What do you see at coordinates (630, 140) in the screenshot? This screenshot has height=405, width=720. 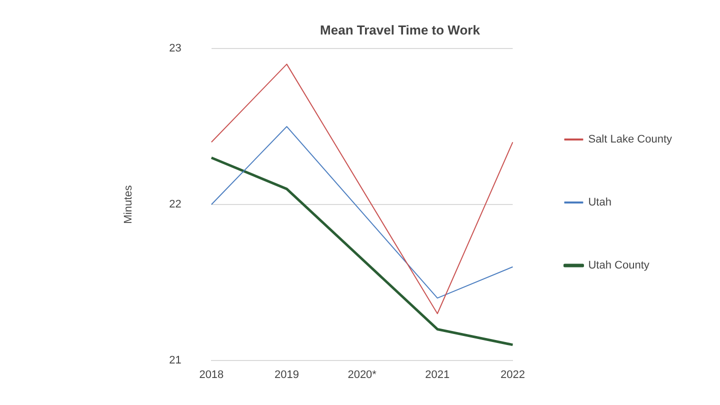 I see `legend-label: Salt Lake County` at bounding box center [630, 140].